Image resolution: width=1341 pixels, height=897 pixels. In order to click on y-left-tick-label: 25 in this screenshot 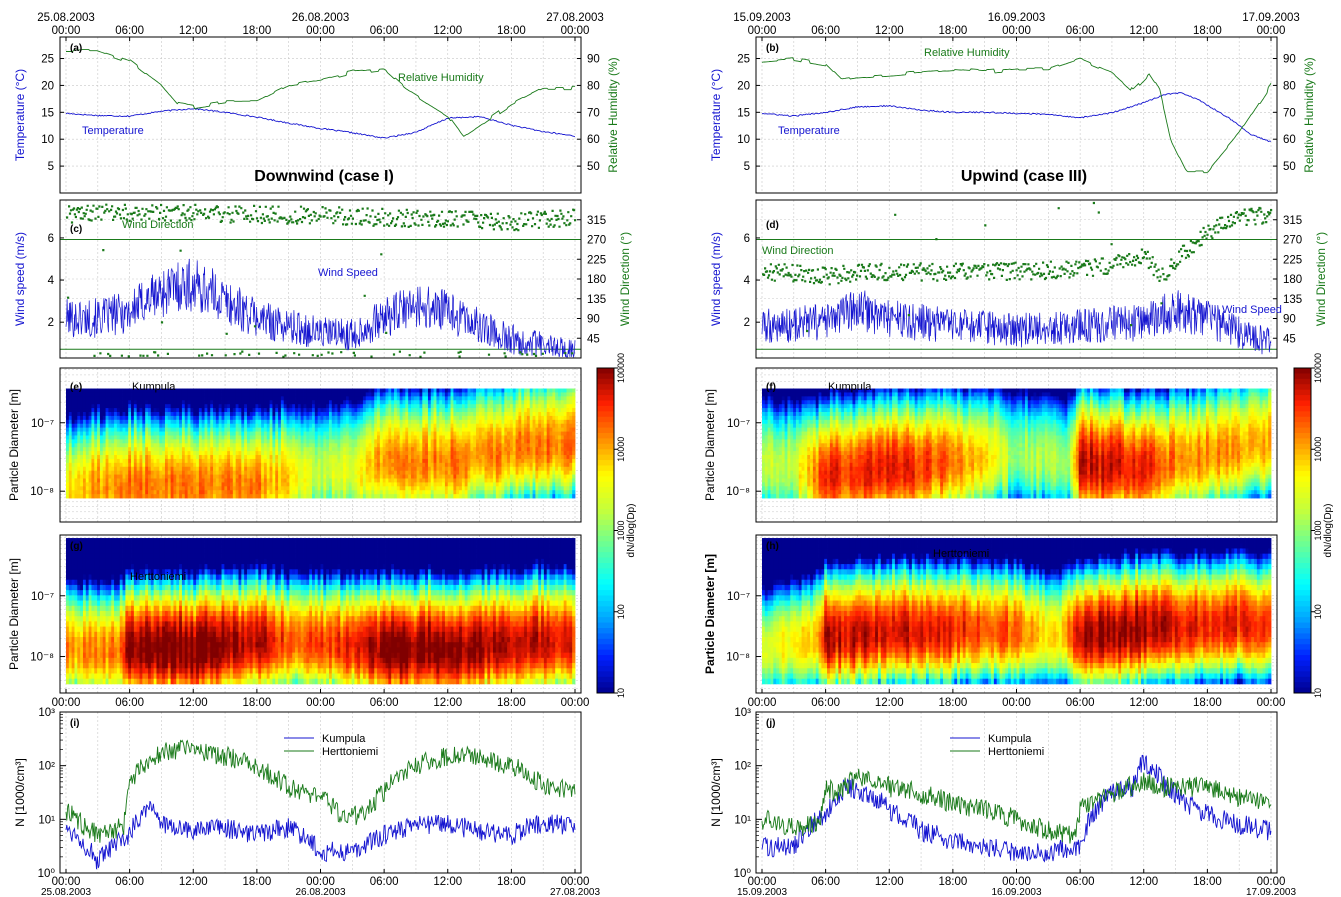, I will do `click(47, 60)`.